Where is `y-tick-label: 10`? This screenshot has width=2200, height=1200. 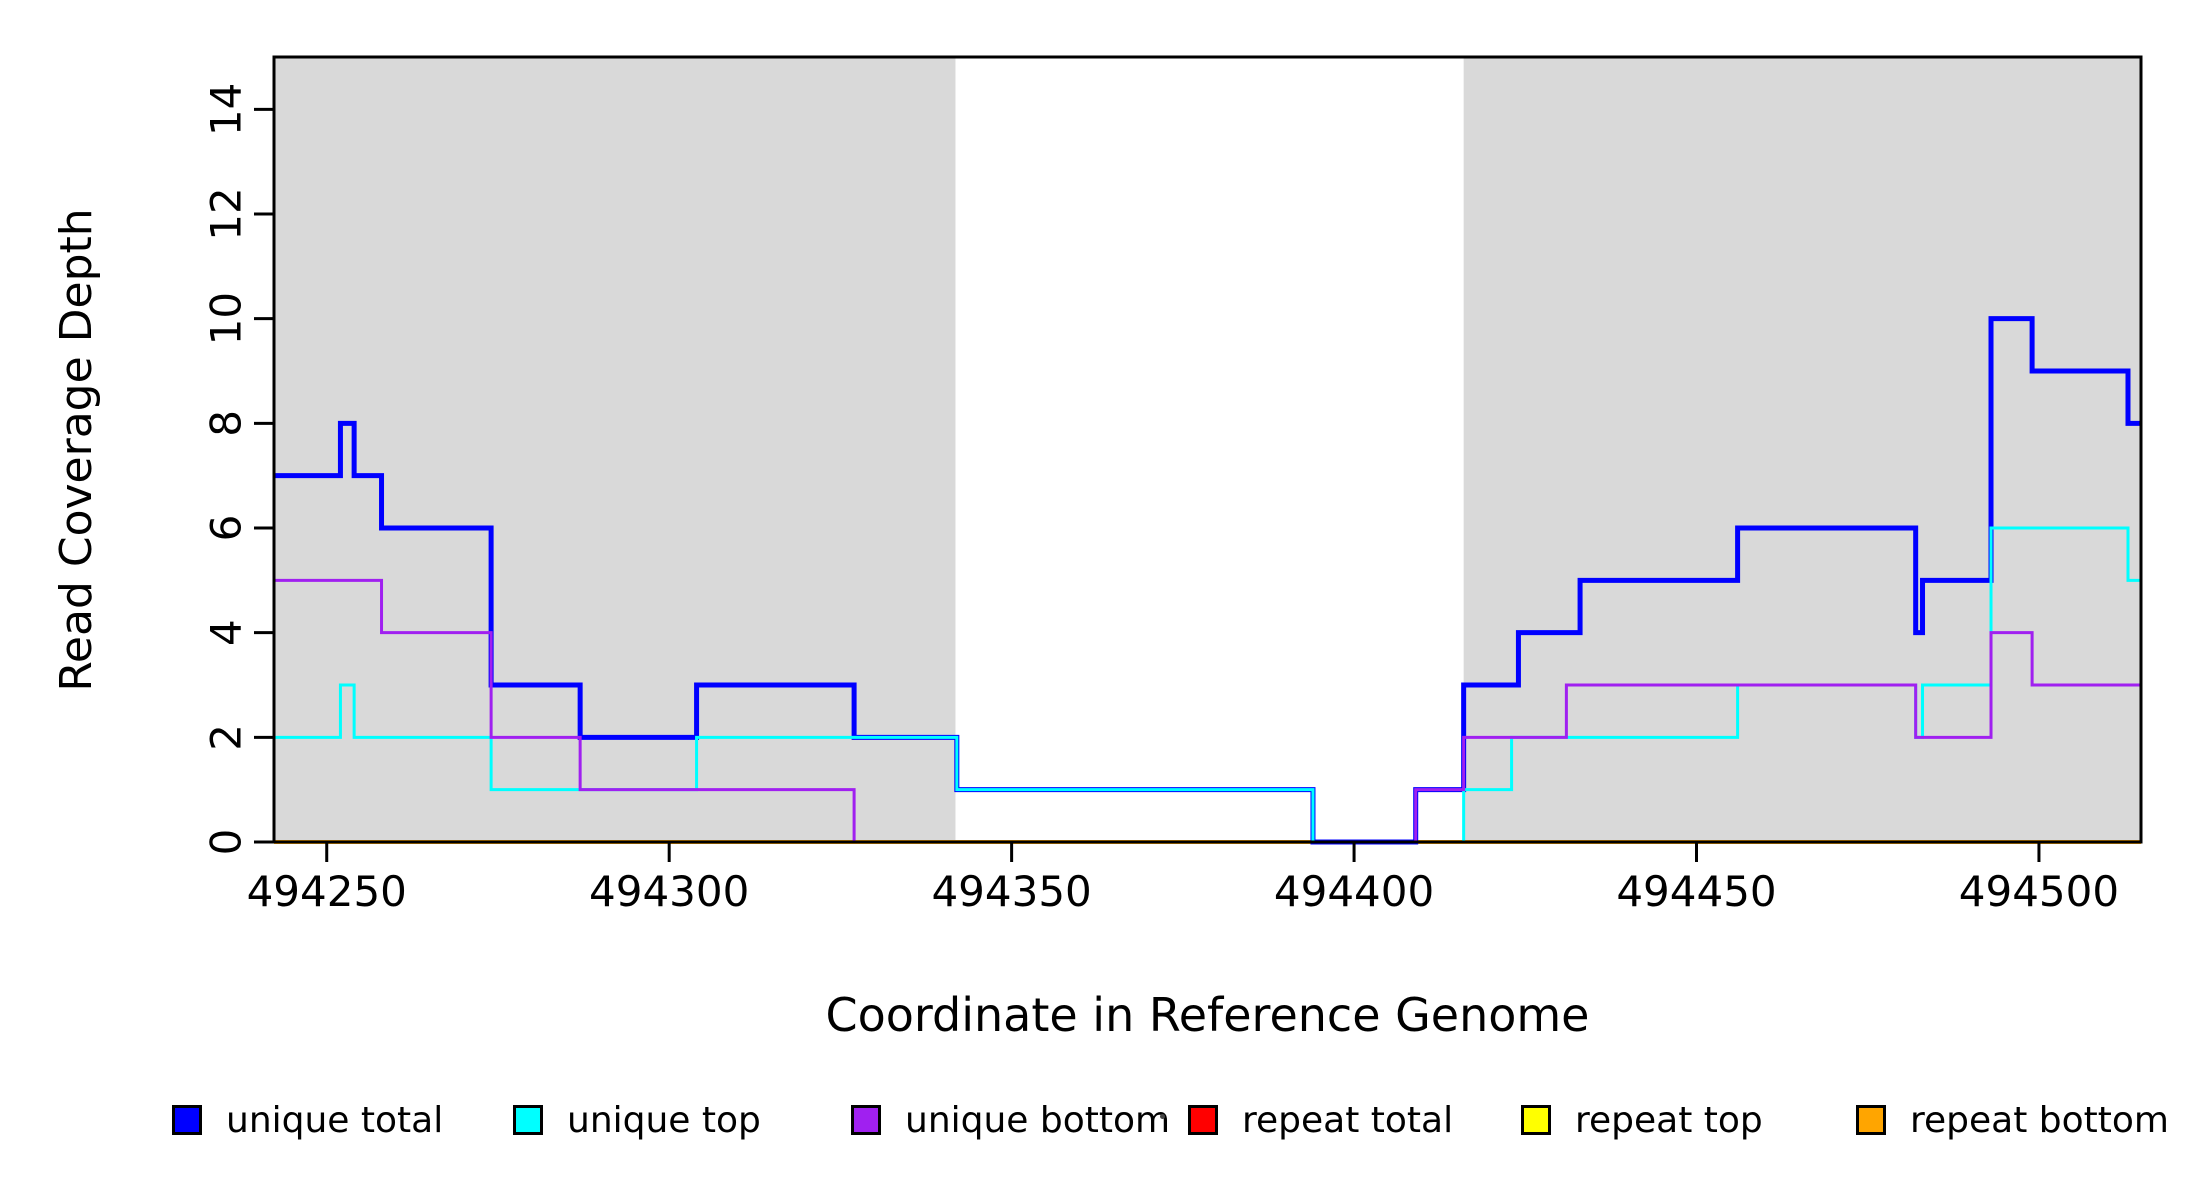 y-tick-label: 10 is located at coordinates (226, 318).